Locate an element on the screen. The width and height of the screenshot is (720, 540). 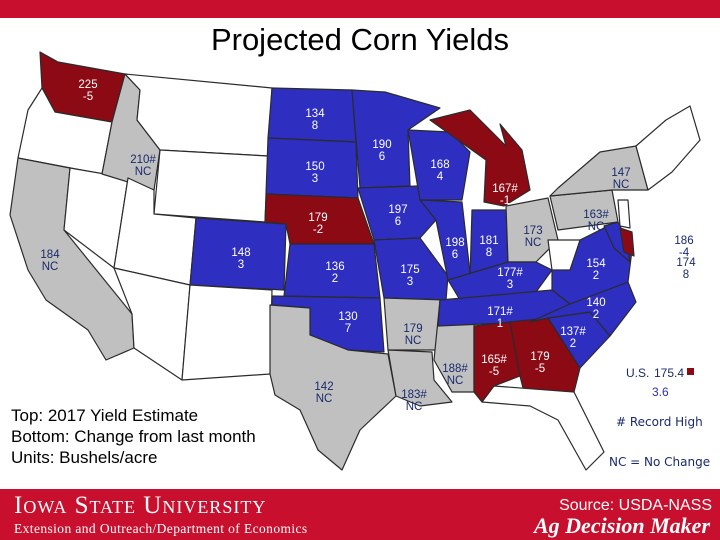
footer-bar is located at coordinates (360, 514).